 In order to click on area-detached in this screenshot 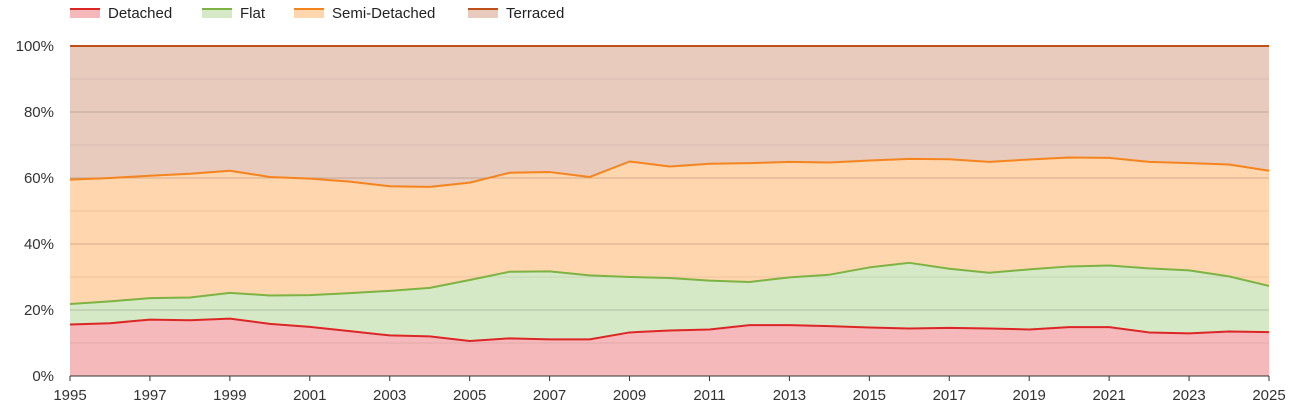, I will do `click(669, 347)`.